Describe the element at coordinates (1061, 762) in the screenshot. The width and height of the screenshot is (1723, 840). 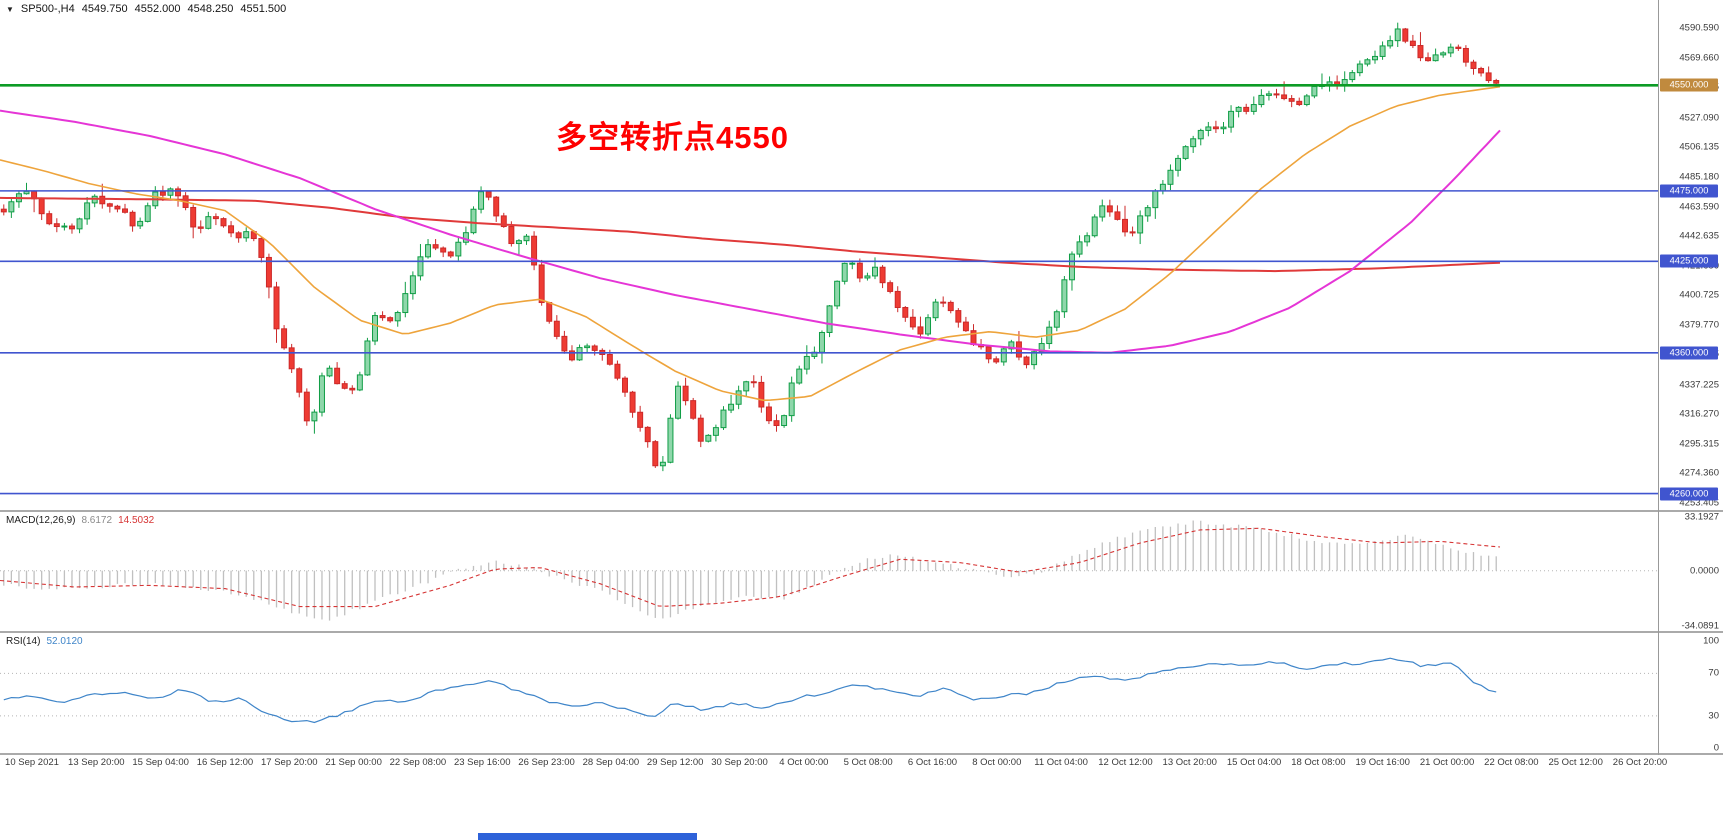
I see `time-axis-label: 11 Oct 04:00` at that location.